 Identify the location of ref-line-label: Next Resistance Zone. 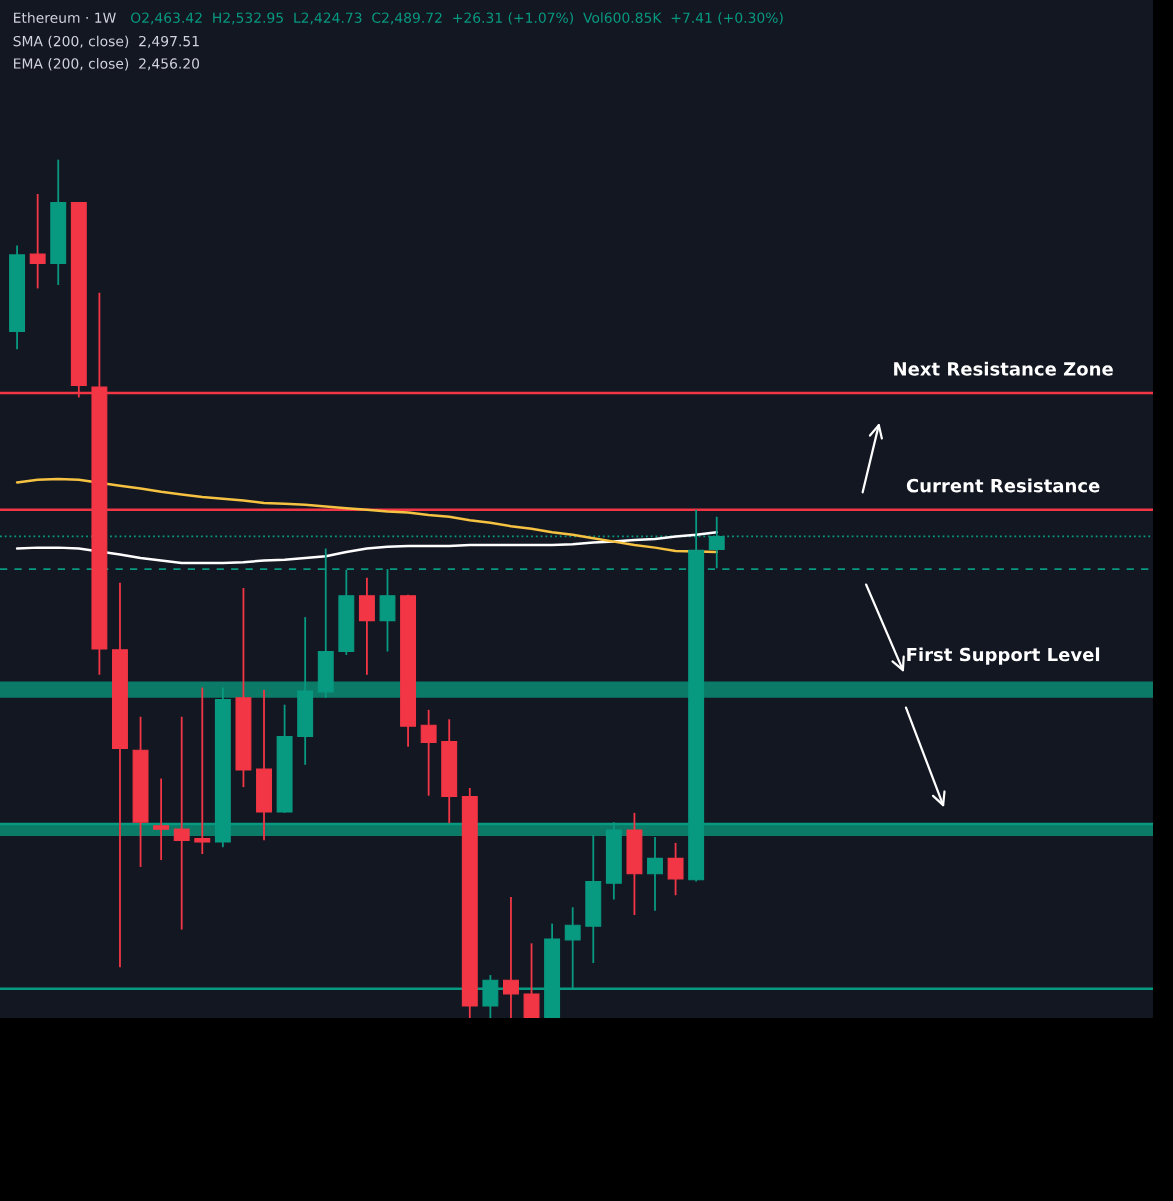
(1003, 368).